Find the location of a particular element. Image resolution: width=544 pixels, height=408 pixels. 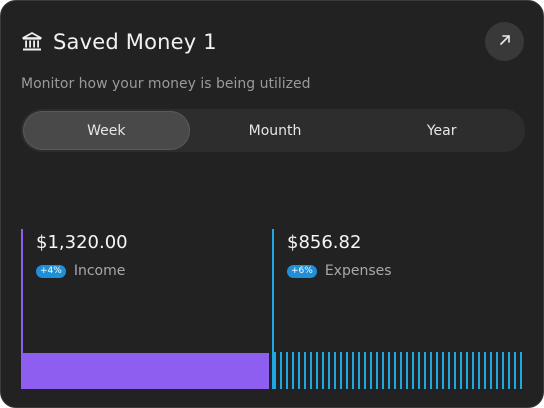

expenses-label: Expenses is located at coordinates (358, 271).